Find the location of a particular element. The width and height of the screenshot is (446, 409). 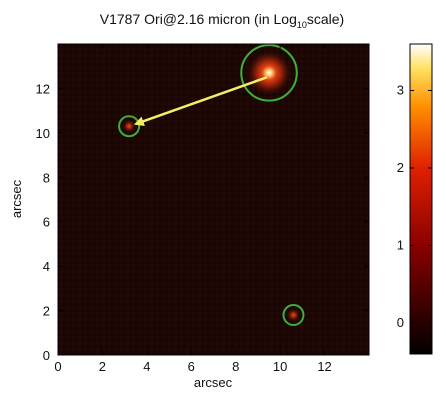

colorbar-tick-label: 0 is located at coordinates (400, 322).